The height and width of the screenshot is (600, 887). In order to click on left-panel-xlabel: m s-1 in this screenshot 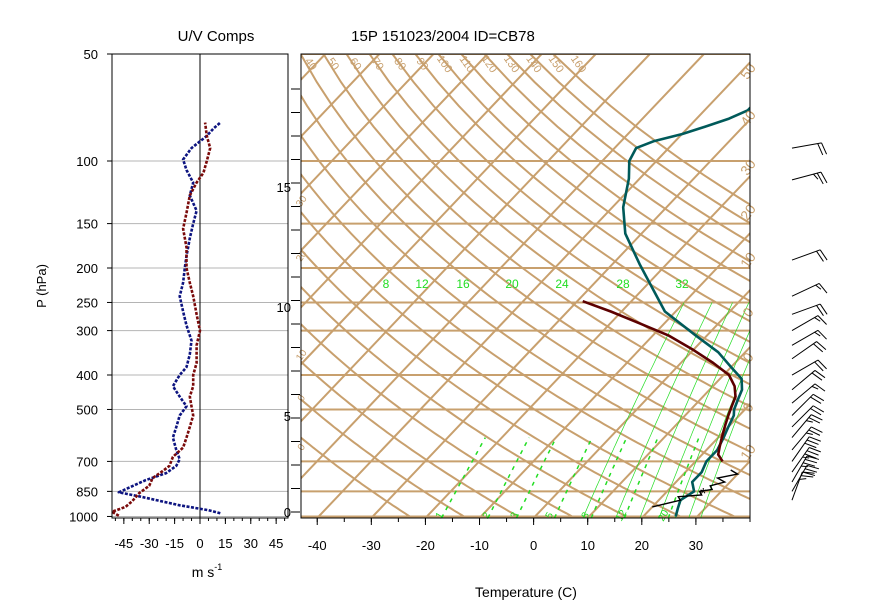, I will do `click(207, 571)`.